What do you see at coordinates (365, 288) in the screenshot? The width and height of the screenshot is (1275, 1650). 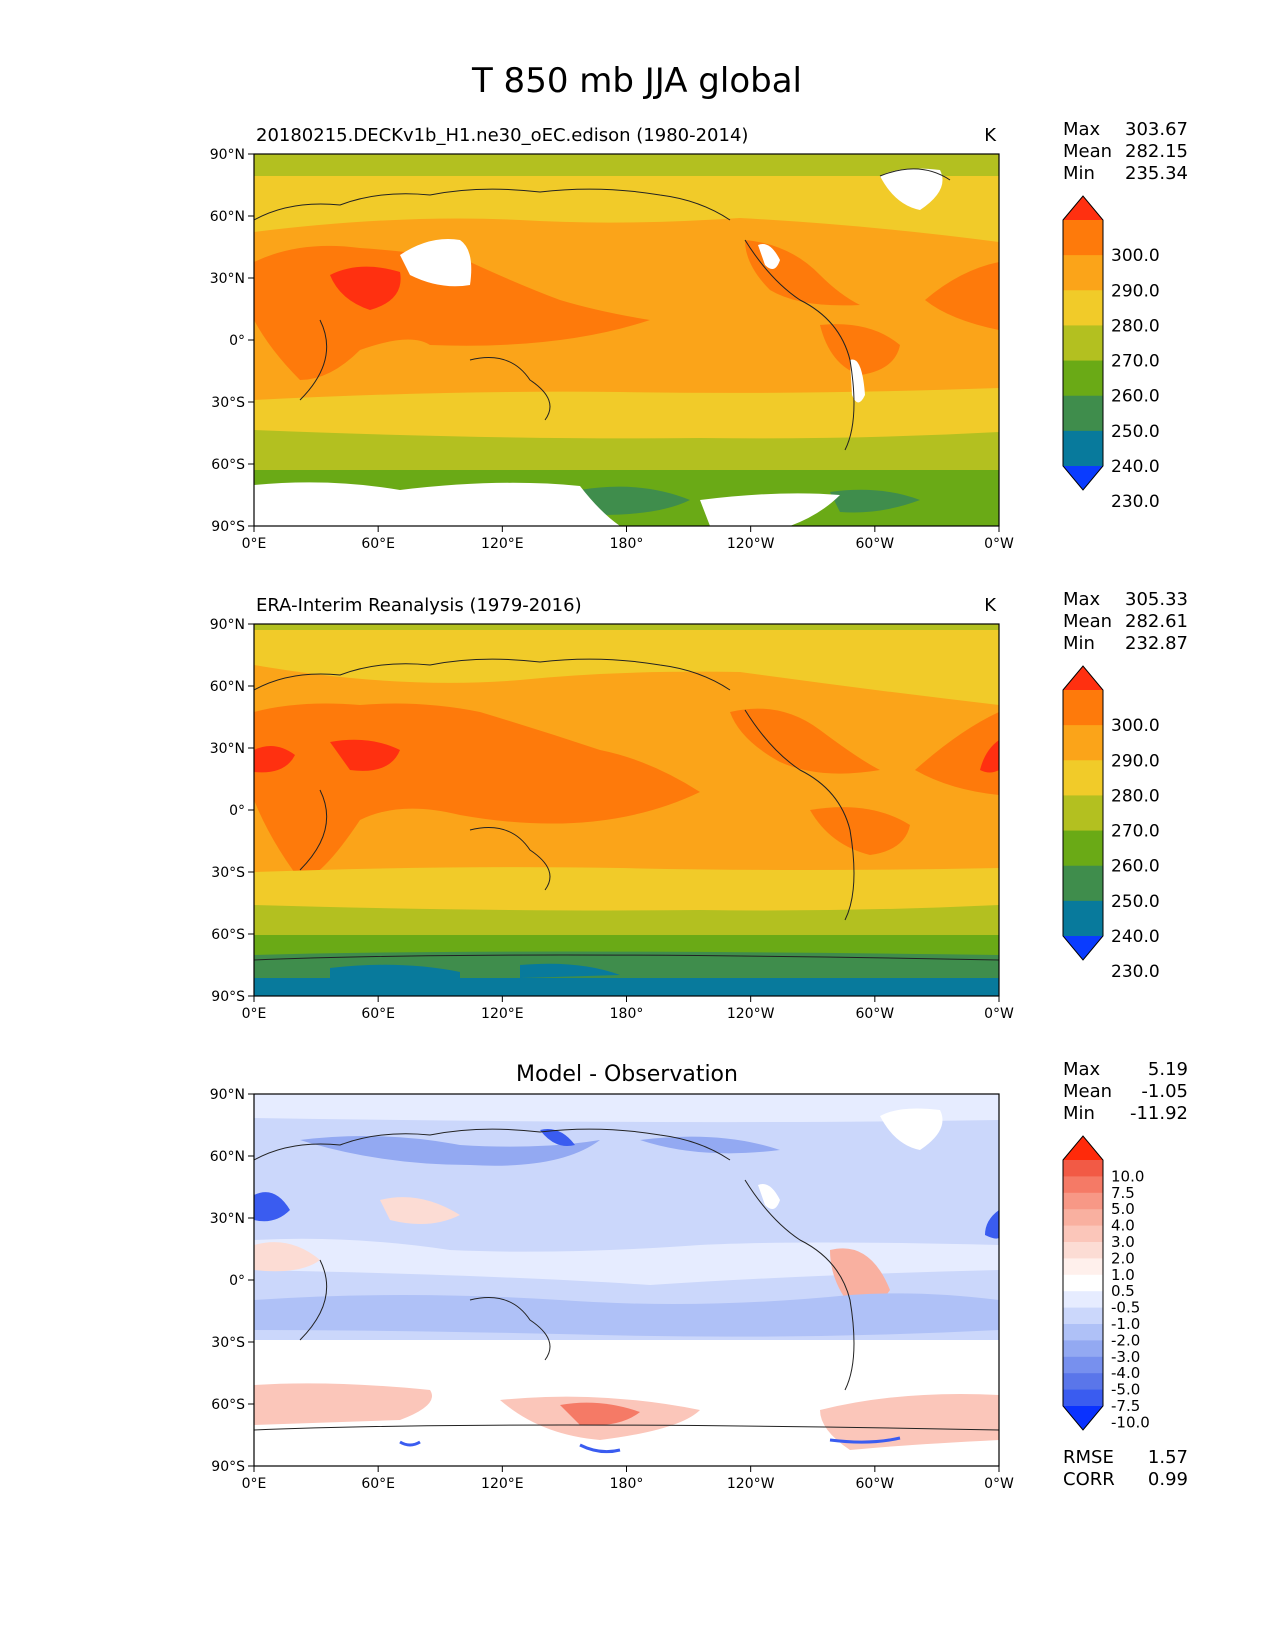 I see `band-300-middle-east` at bounding box center [365, 288].